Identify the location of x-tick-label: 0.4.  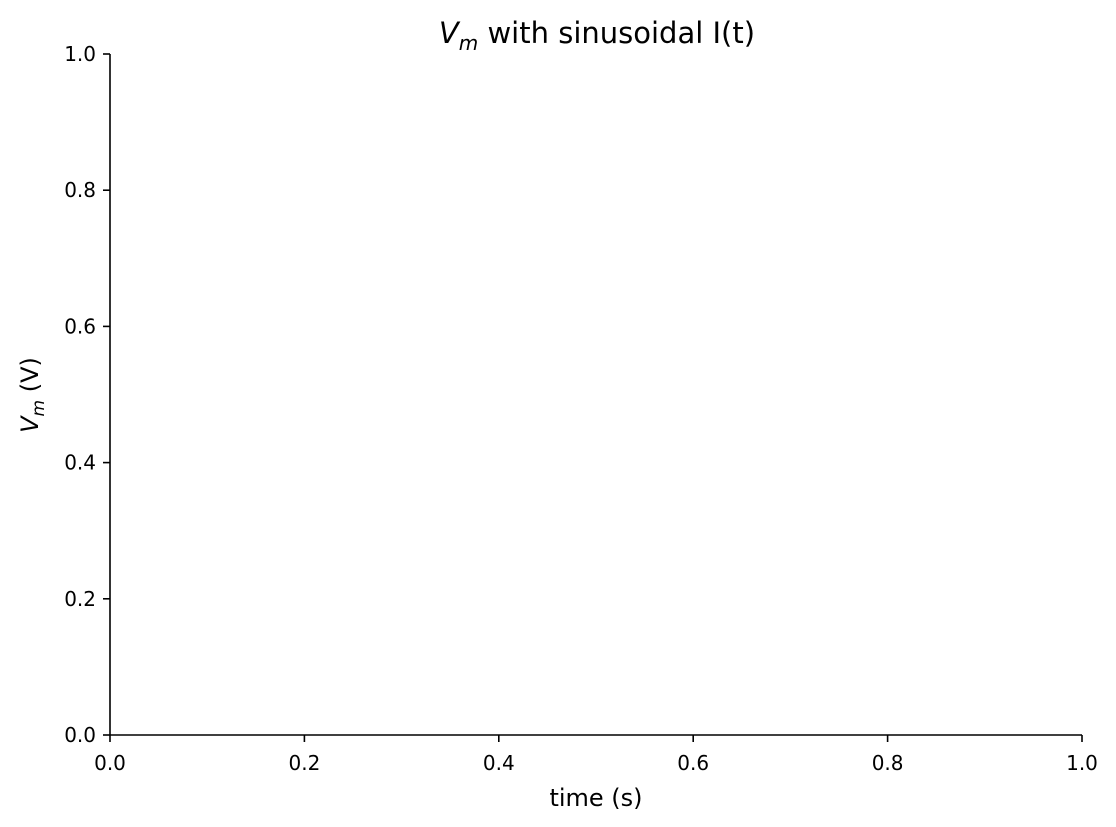
(499, 763).